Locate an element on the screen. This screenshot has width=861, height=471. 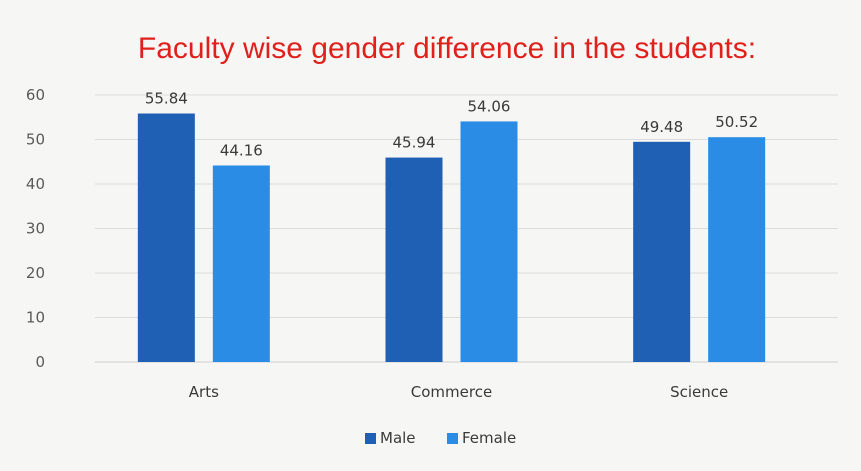
y-axis-ticks: 0 10 20 30 40 50 60 is located at coordinates (35, 228).